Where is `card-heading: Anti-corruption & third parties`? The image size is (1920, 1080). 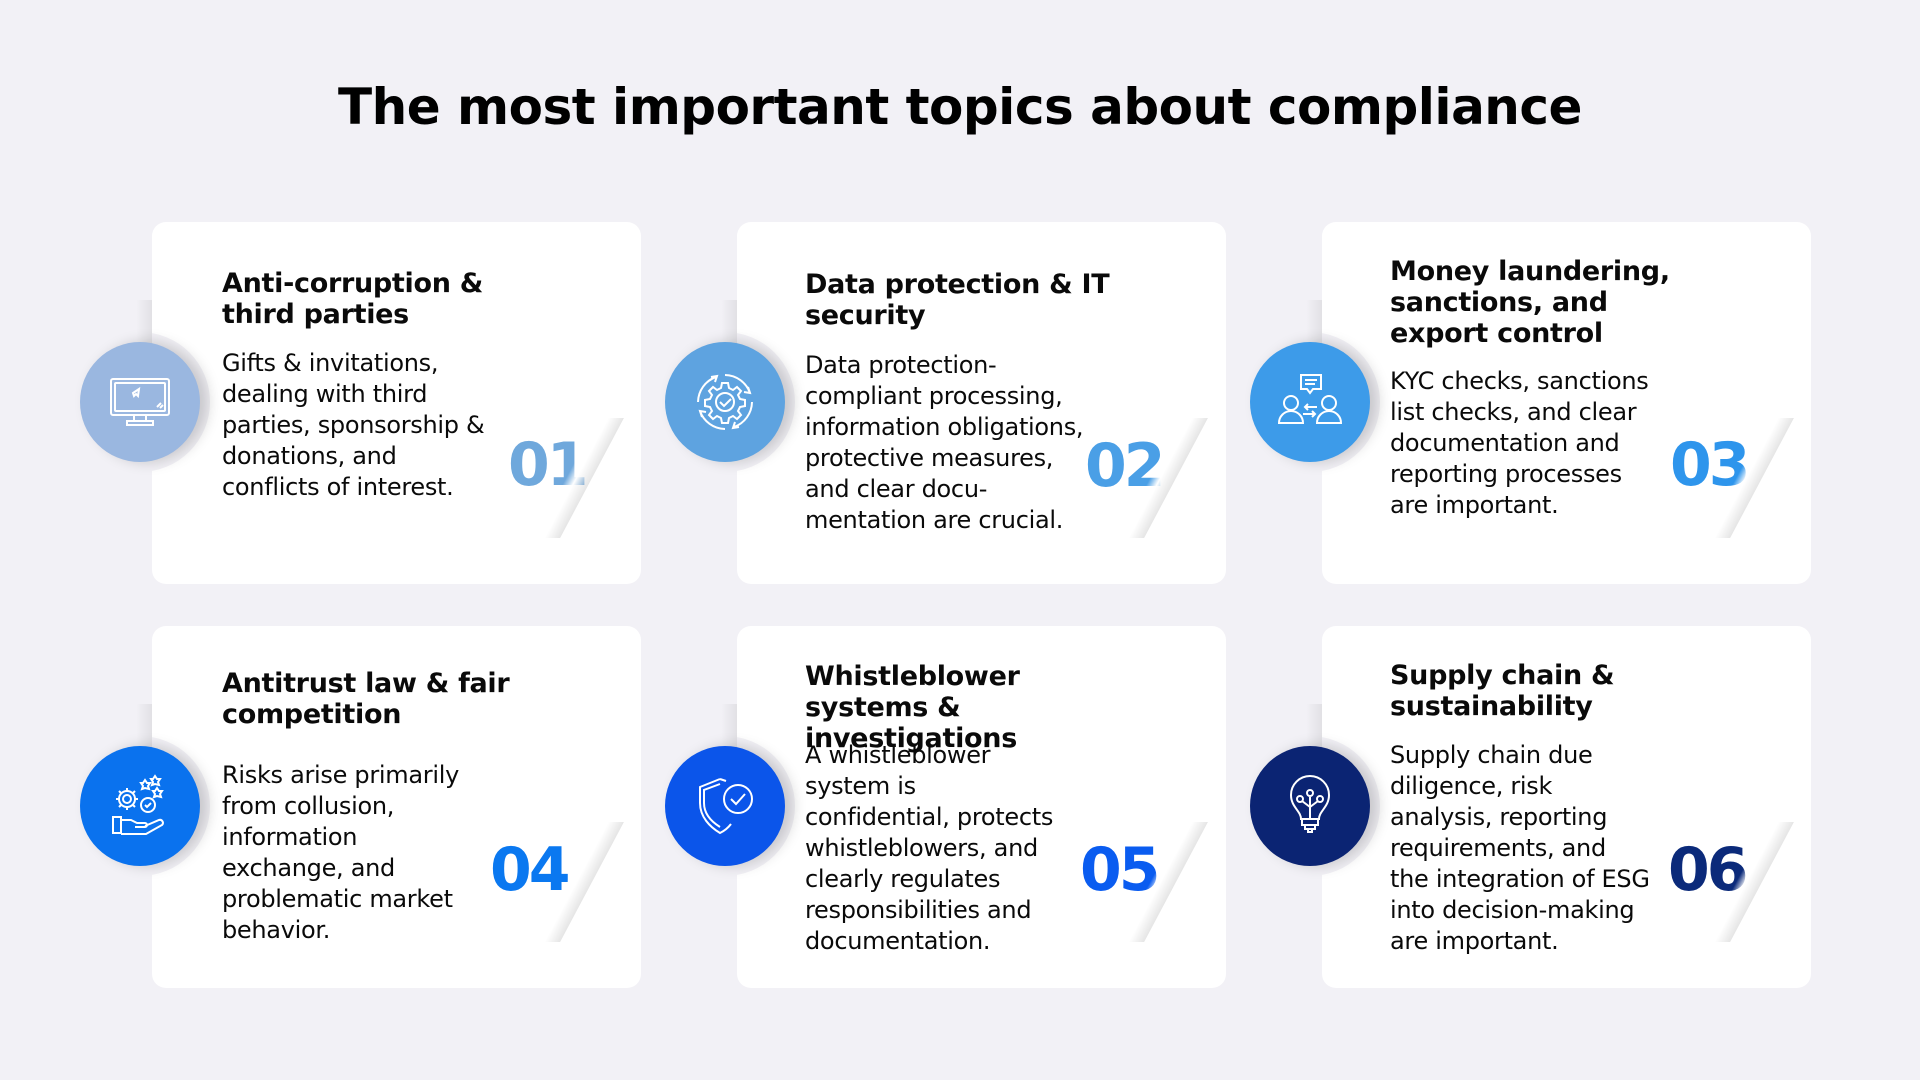 card-heading: Anti-corruption & third parties is located at coordinates (352, 299).